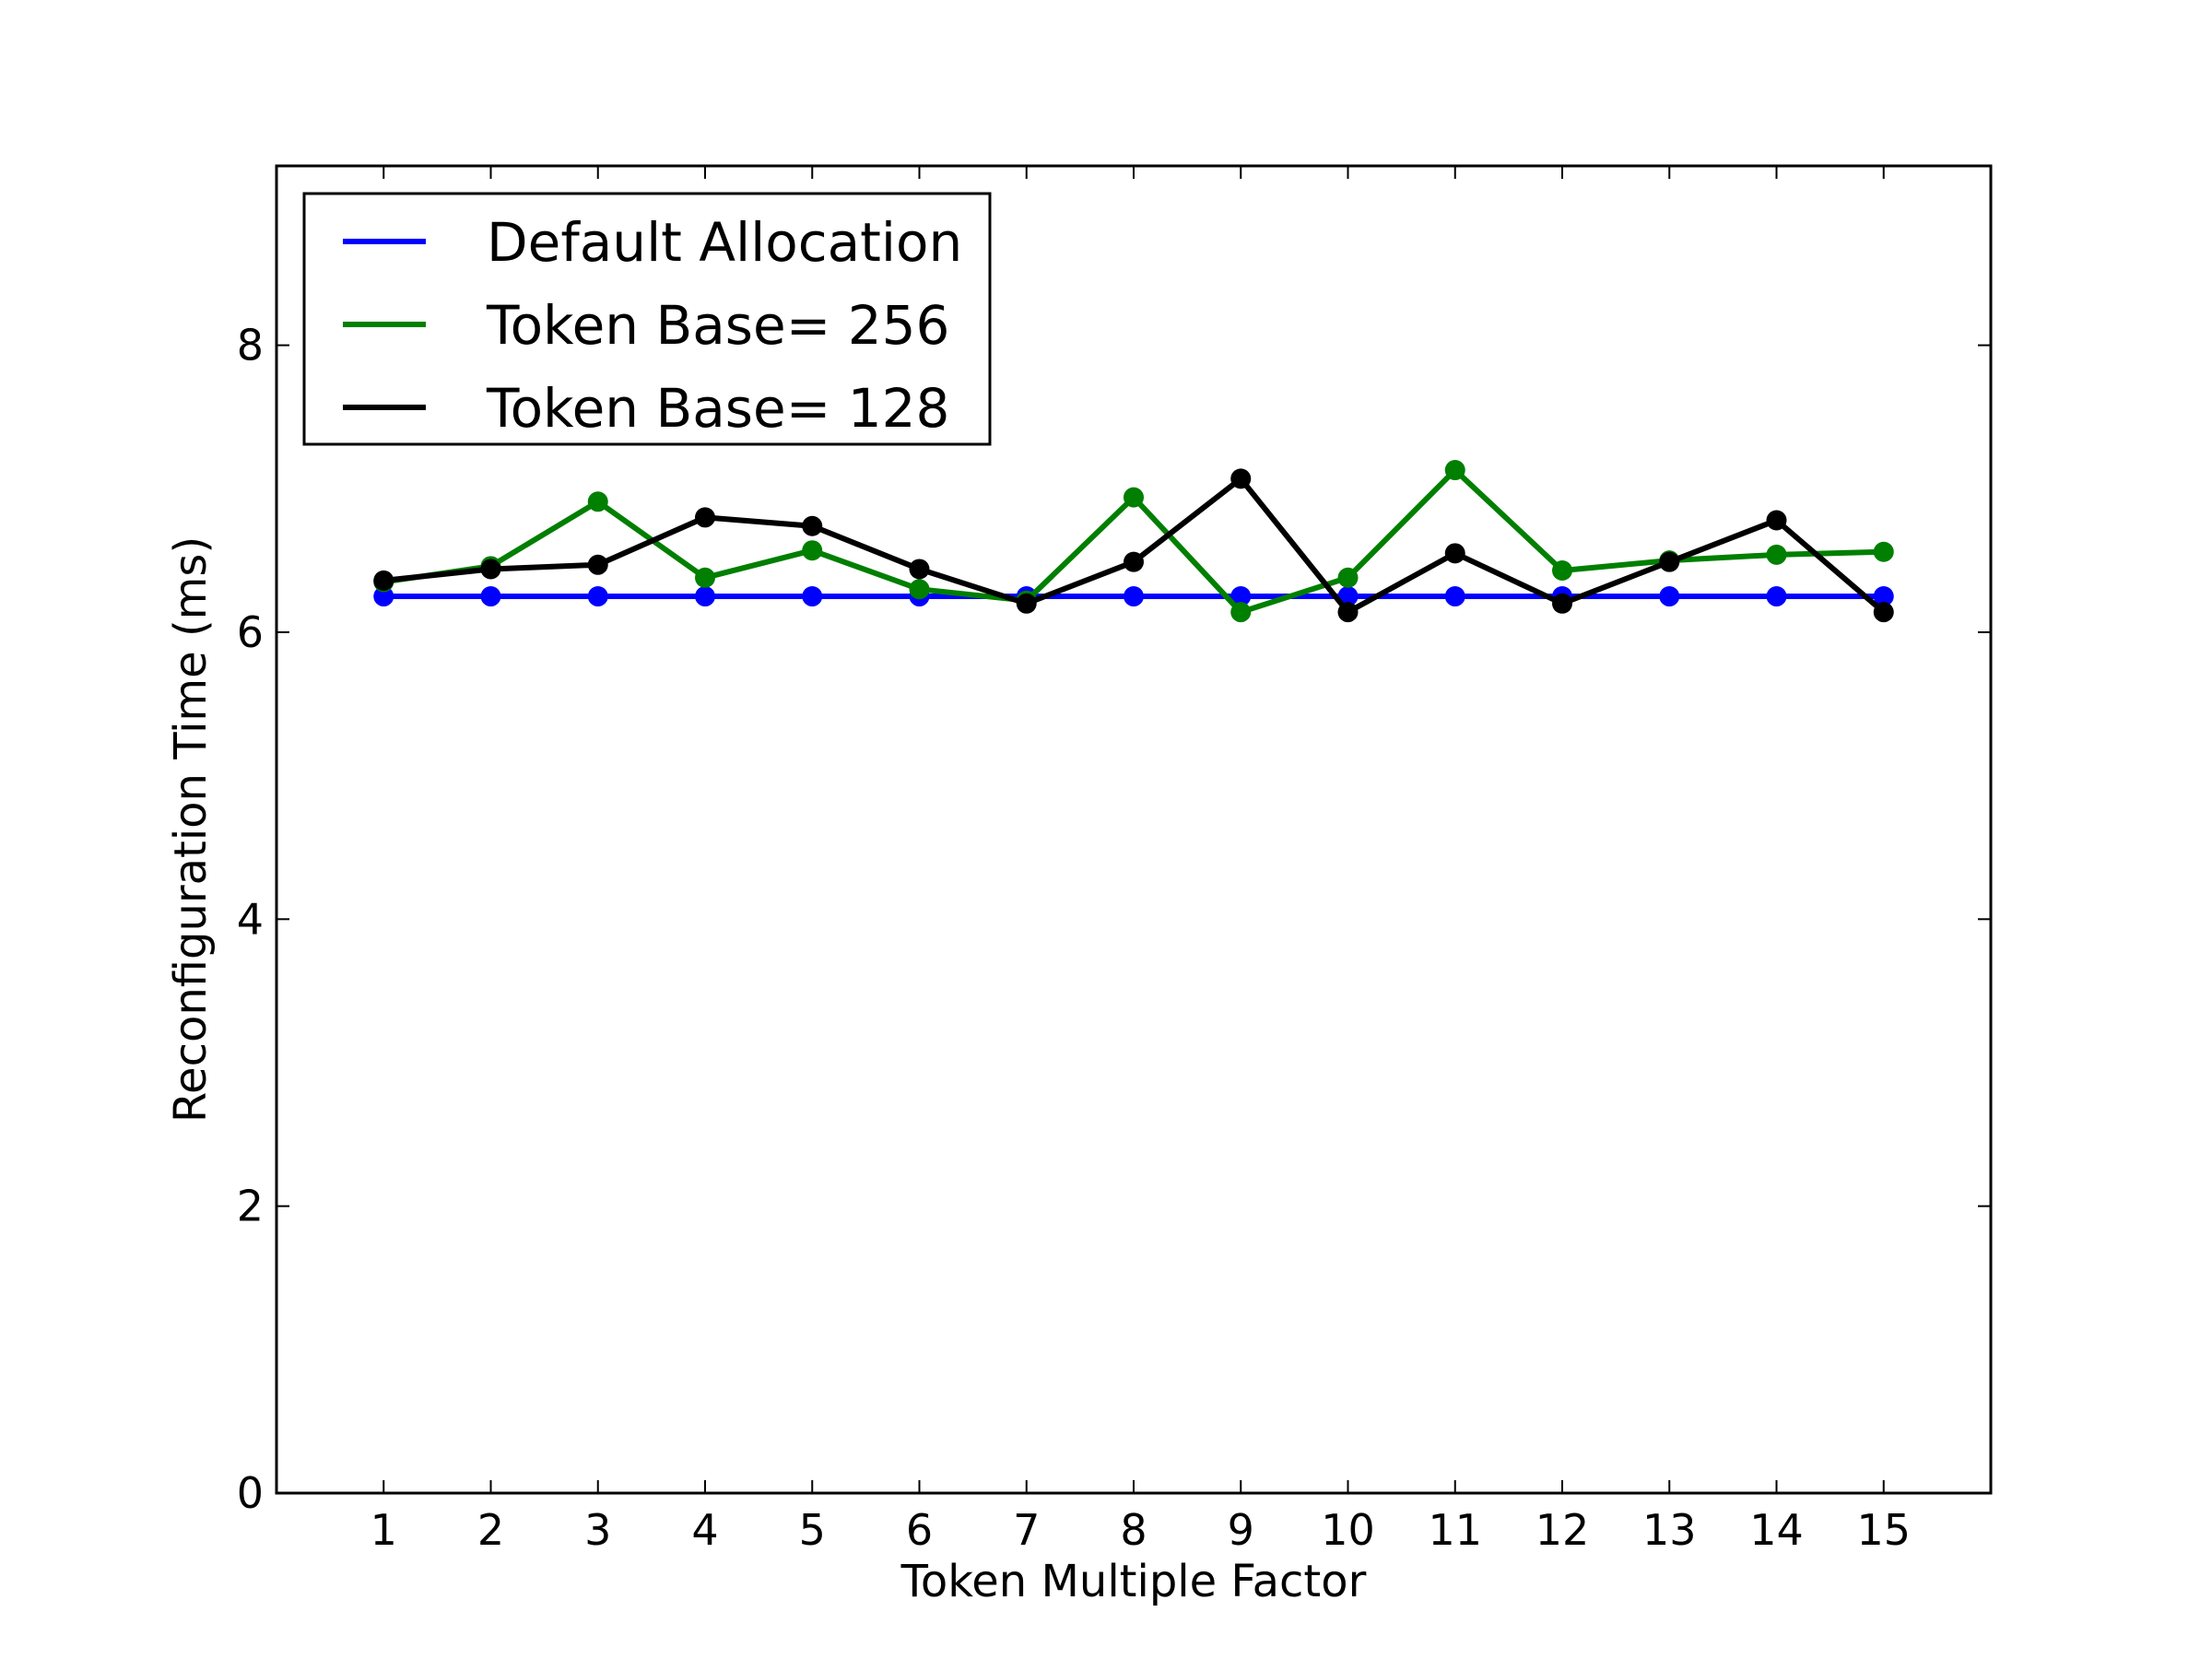  Describe the element at coordinates (717, 408) in the screenshot. I see `legend-label: Token Base= 128` at that location.